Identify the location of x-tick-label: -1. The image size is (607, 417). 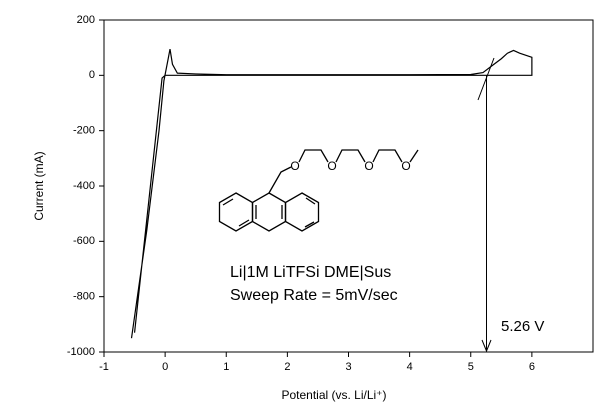
(104, 367).